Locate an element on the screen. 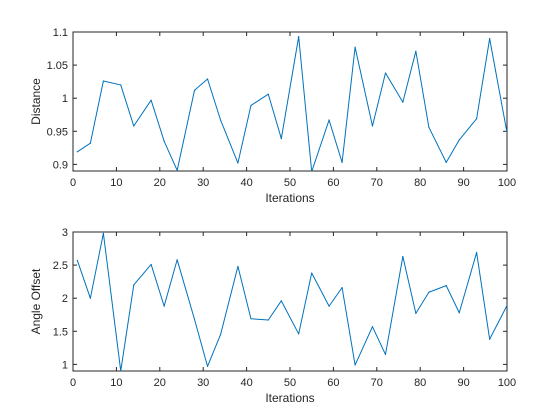 The image size is (560, 420). y-tick-label: 1.1 is located at coordinates (60, 33).